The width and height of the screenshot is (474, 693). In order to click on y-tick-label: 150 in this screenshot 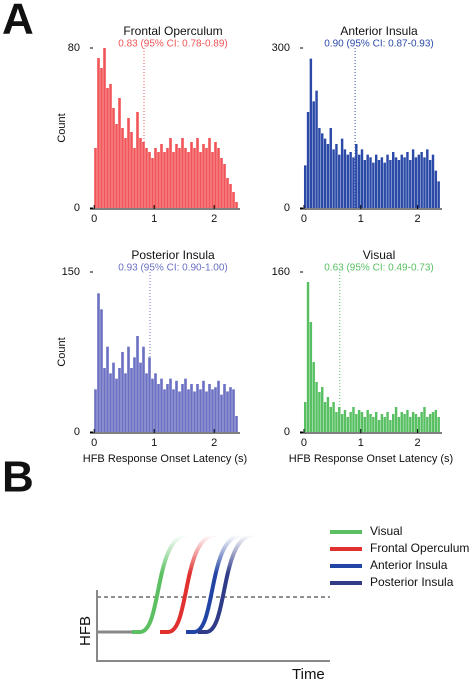, I will do `click(71, 272)`.